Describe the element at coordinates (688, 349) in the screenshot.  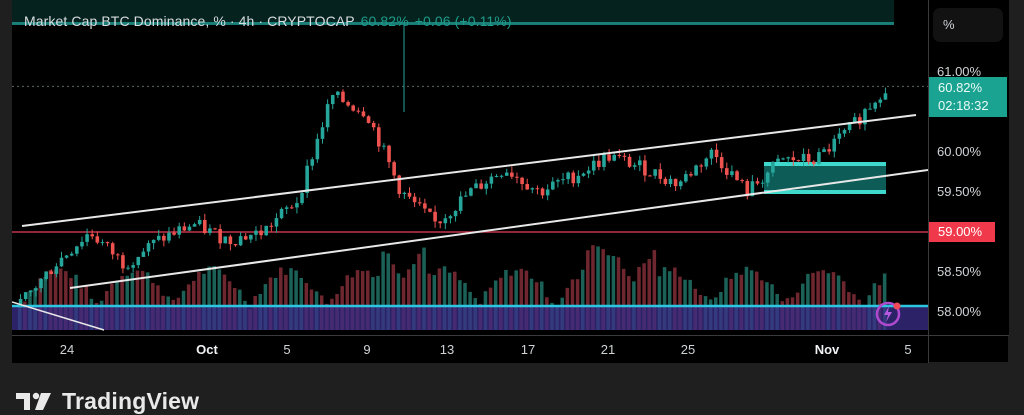
I see `time-label: 25` at that location.